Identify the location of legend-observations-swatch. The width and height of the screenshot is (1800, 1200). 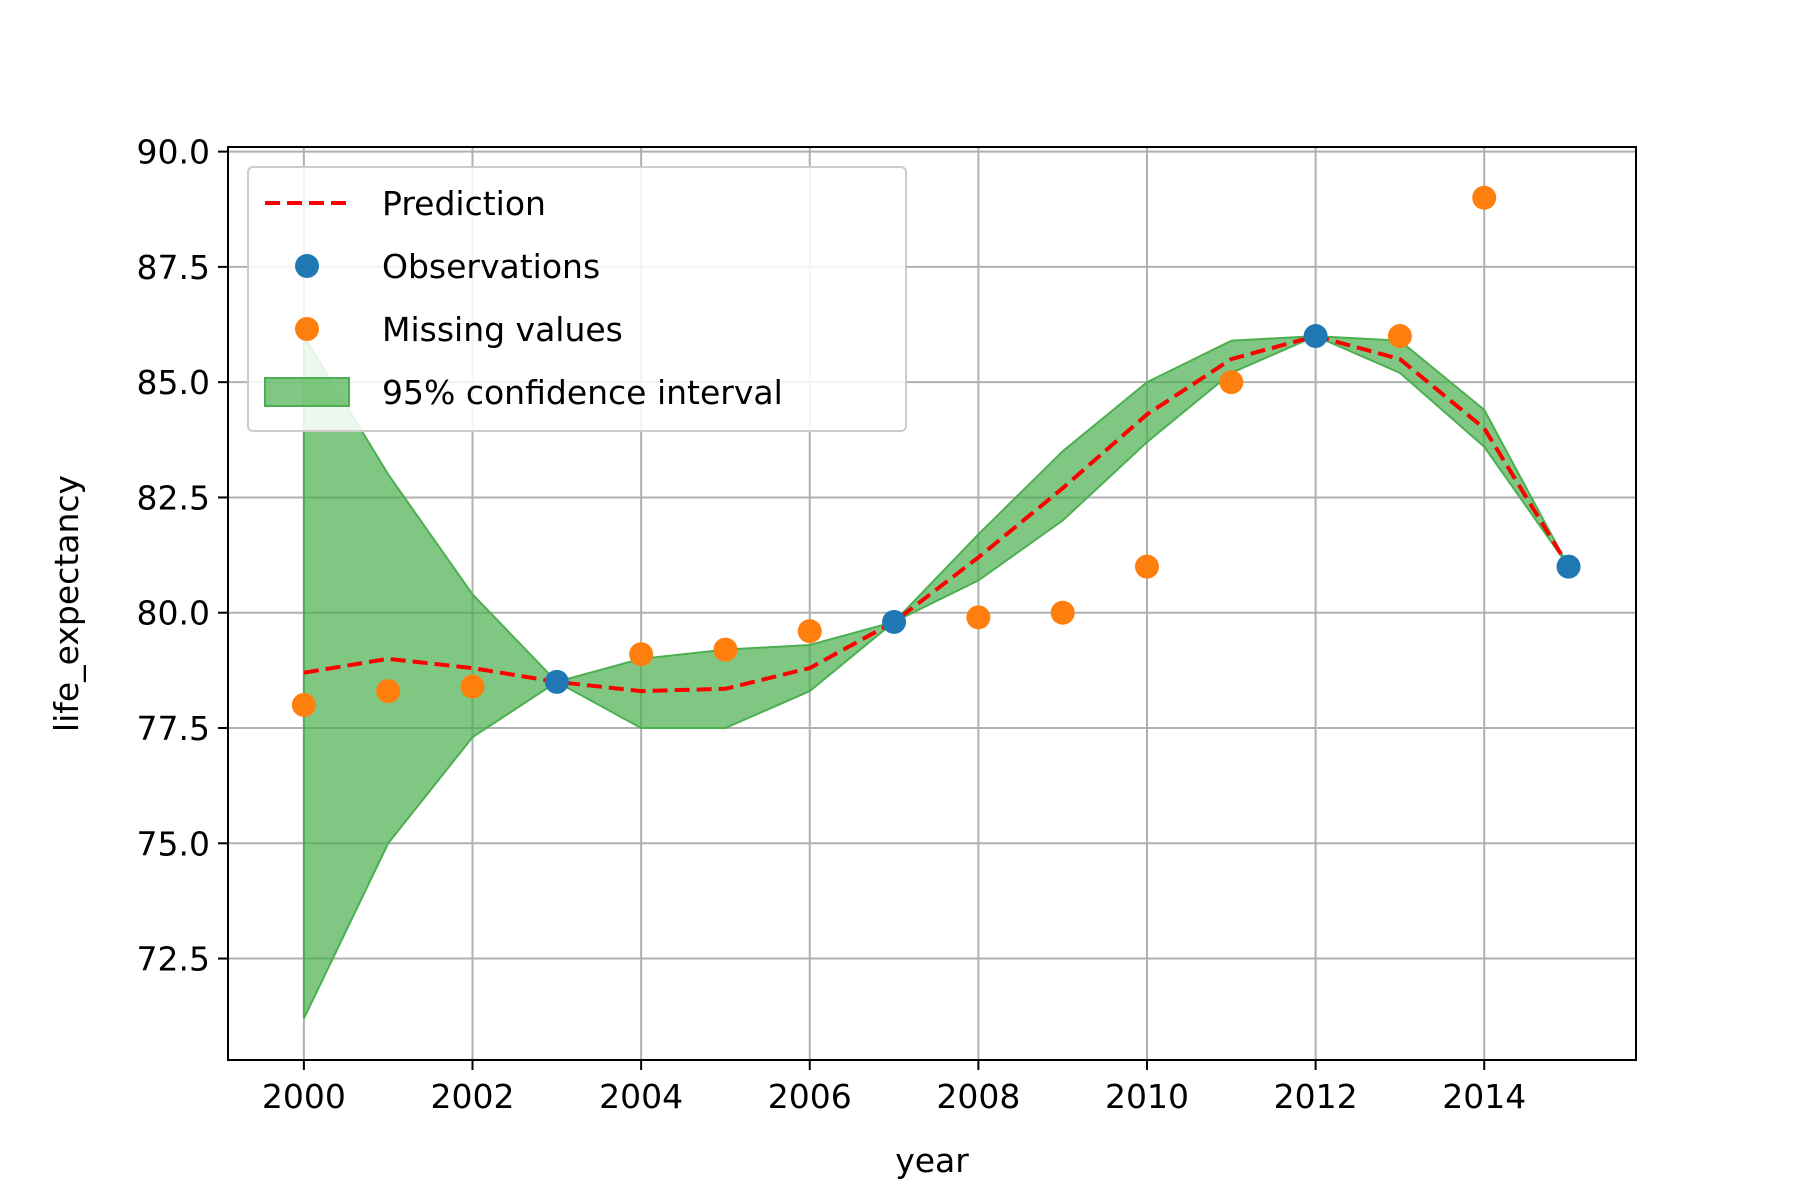
(307, 266).